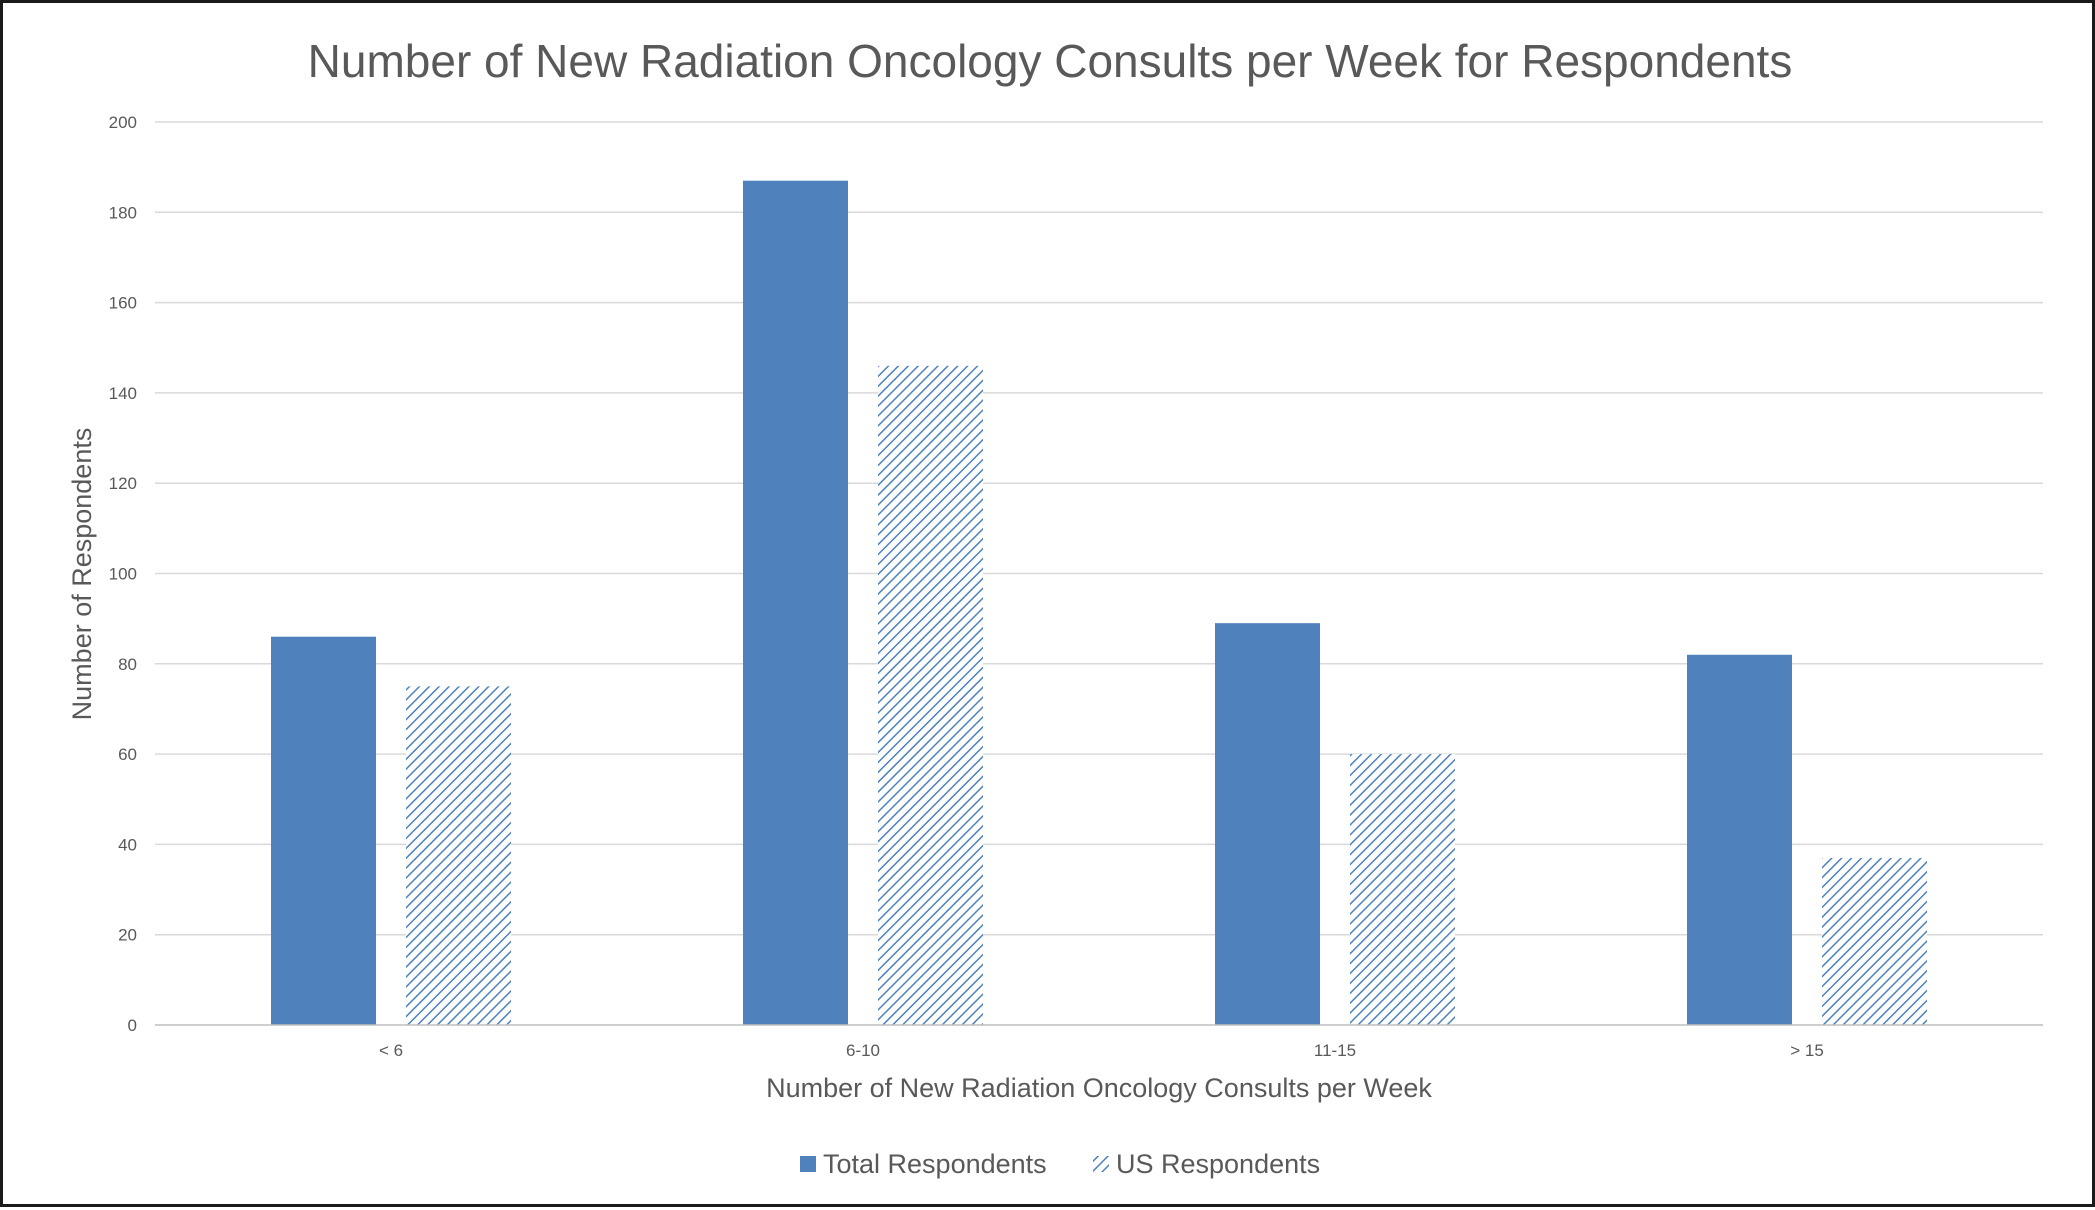 The image size is (2095, 1210). Describe the element at coordinates (123, 122) in the screenshot. I see `y-tick-label: 200` at that location.